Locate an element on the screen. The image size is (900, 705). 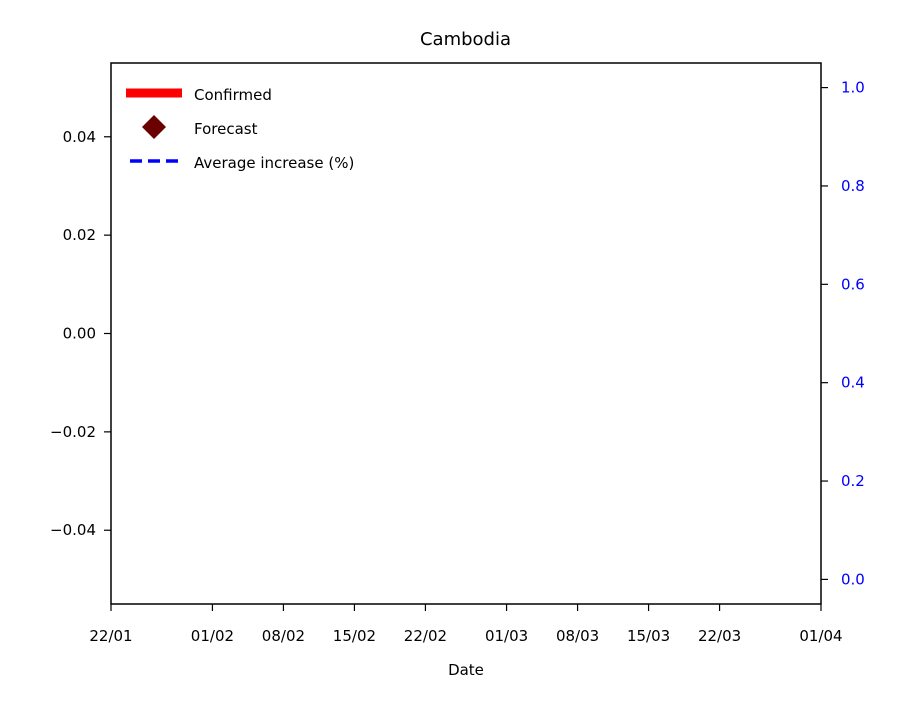
chart-title: Cambodia is located at coordinates (465, 39).